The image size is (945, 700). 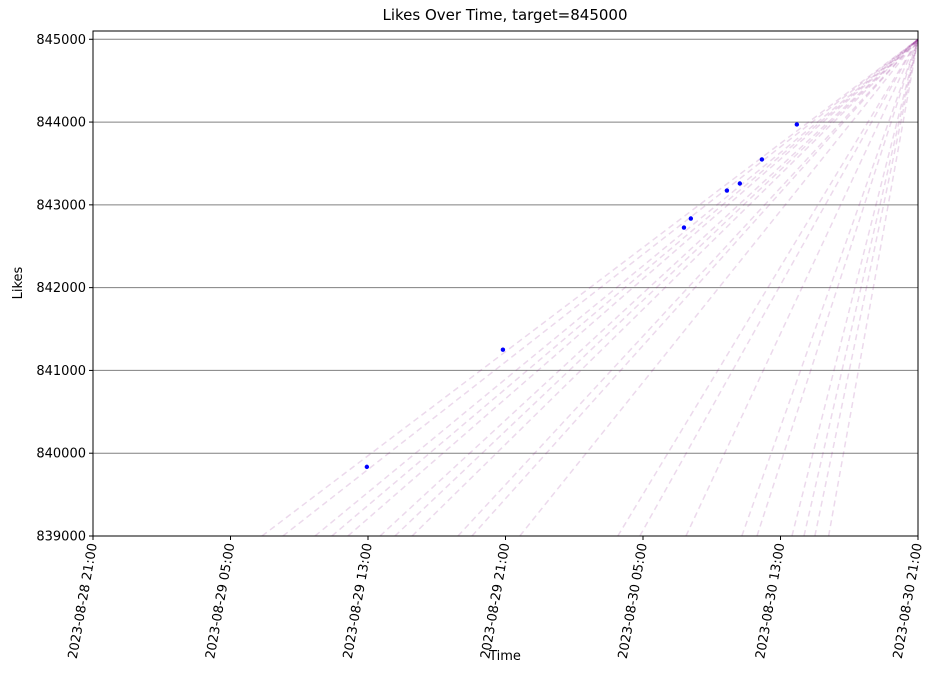 What do you see at coordinates (61, 371) in the screenshot?
I see `y-tick-label: 841000` at bounding box center [61, 371].